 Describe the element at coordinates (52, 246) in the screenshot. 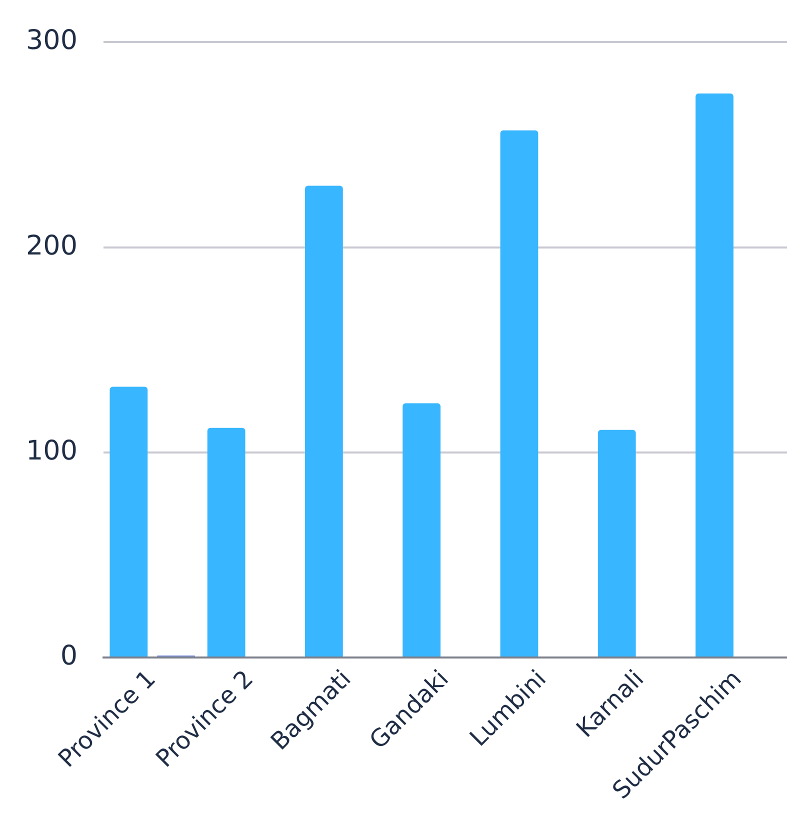

I see `y-tick-label: 200` at that location.